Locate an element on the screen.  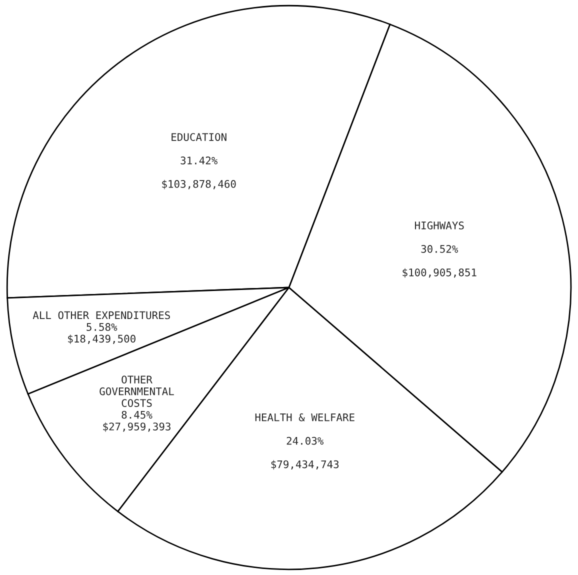
data-label: 8.45% $27,959,393 is located at coordinates (136, 421).